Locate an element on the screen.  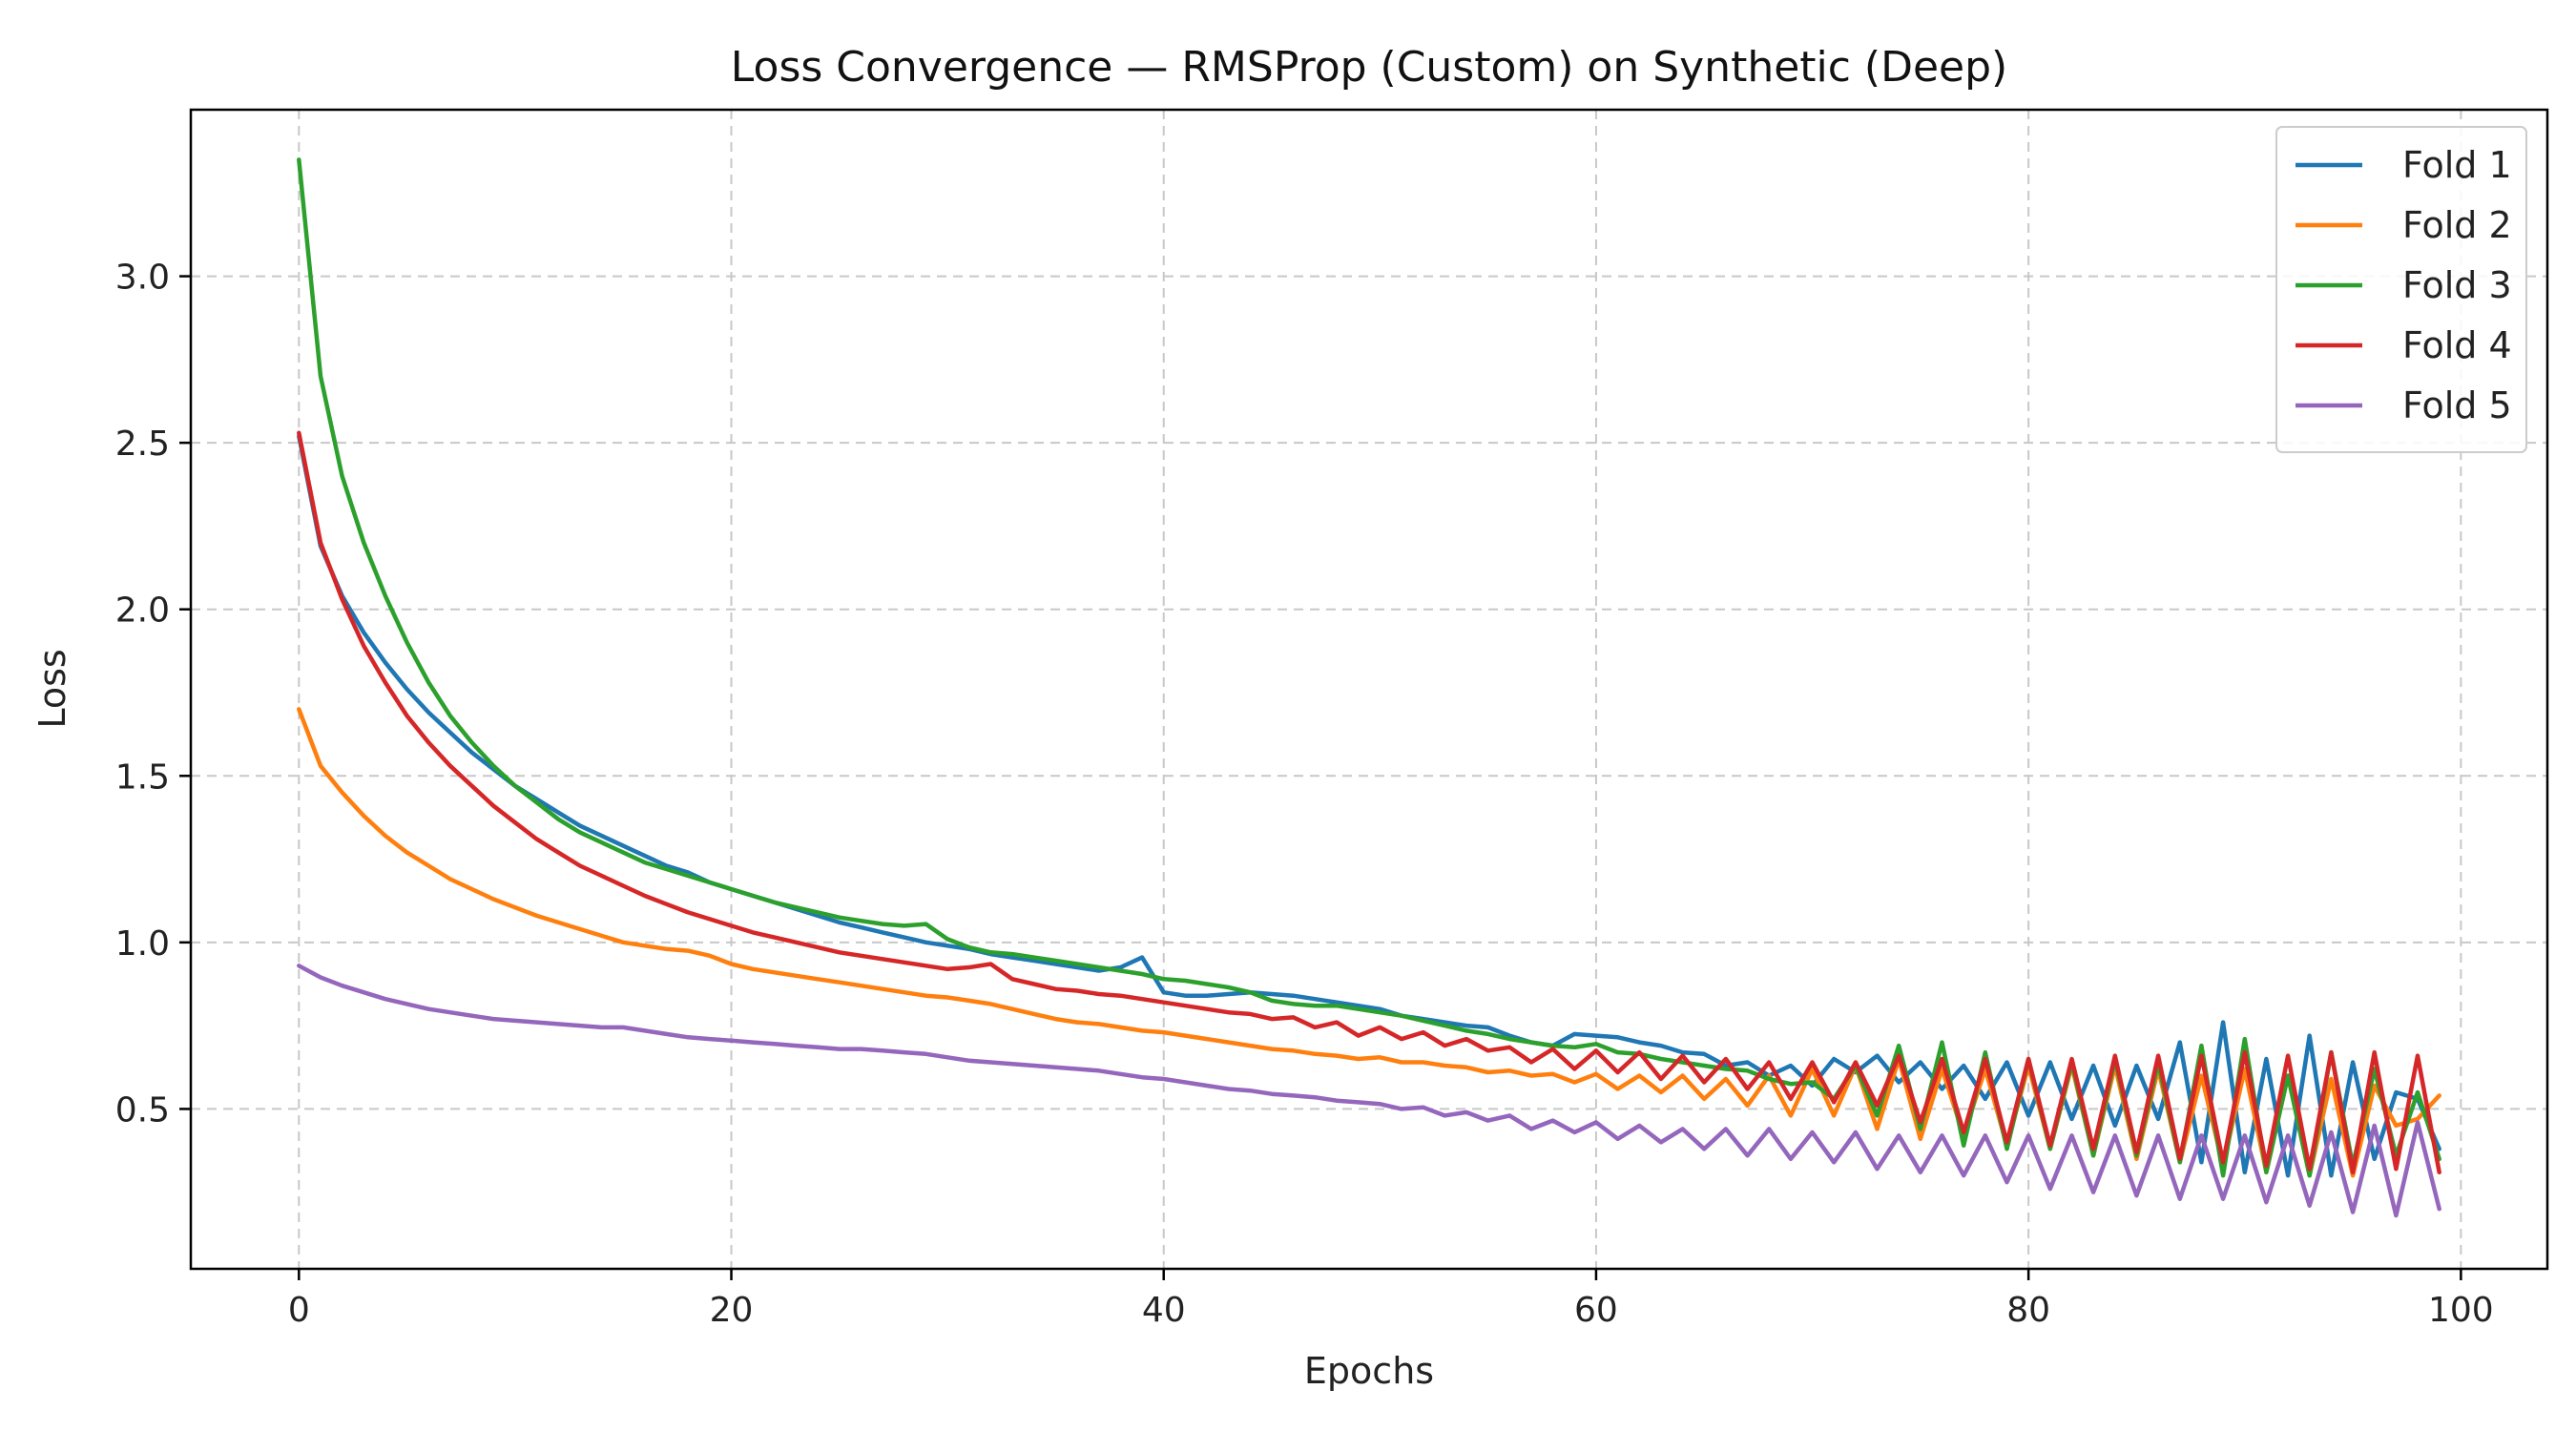
legend: Fold 1 Fold 2 Fold 3 Fold 4 Fold 5 is located at coordinates (2401, 289).